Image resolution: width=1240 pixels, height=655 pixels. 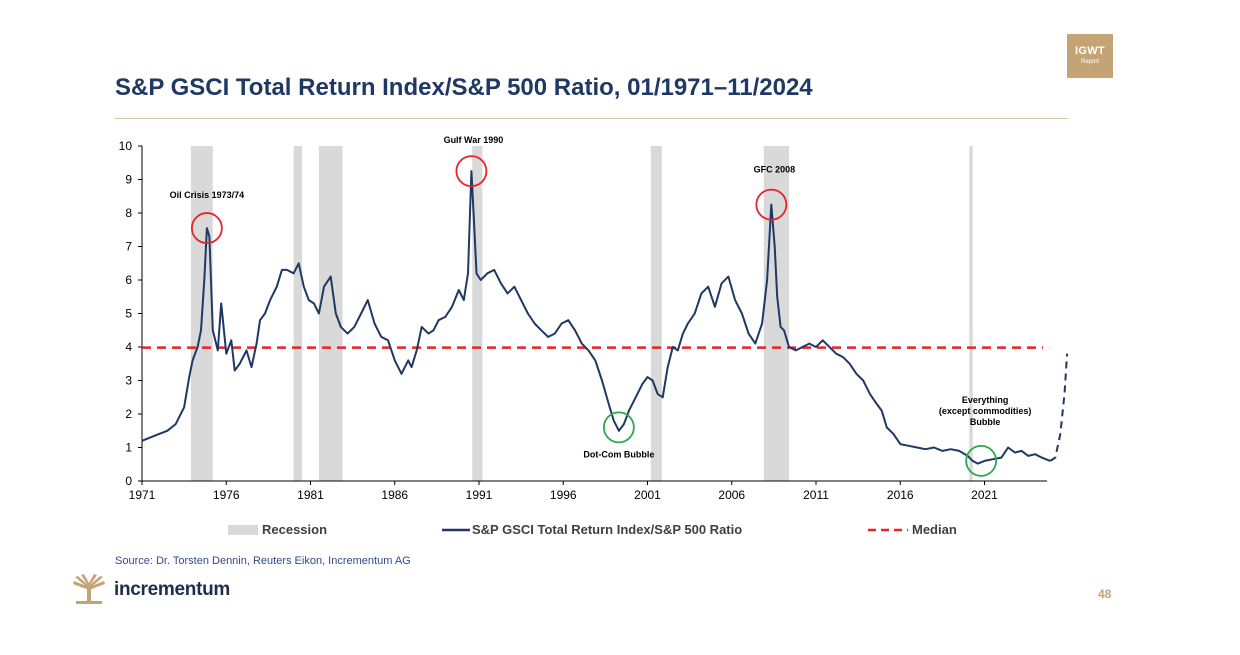 What do you see at coordinates (294, 529) in the screenshot?
I see `legend-label-recession: Recession` at bounding box center [294, 529].